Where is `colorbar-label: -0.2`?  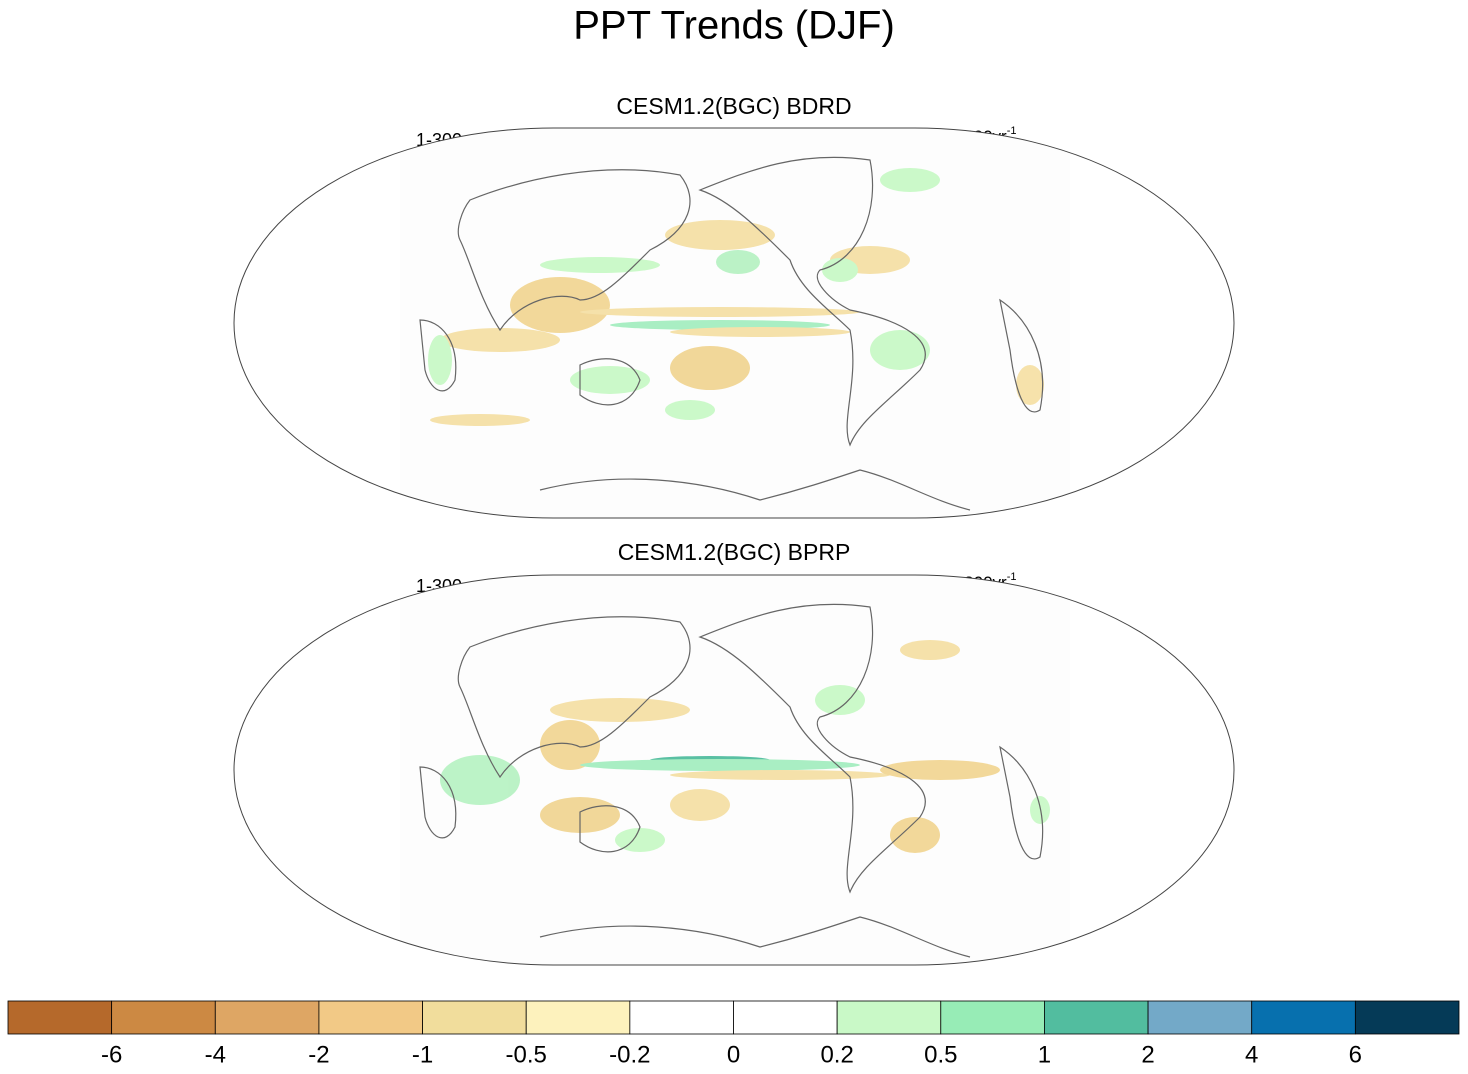
colorbar-label: -0.2 is located at coordinates (629, 1054).